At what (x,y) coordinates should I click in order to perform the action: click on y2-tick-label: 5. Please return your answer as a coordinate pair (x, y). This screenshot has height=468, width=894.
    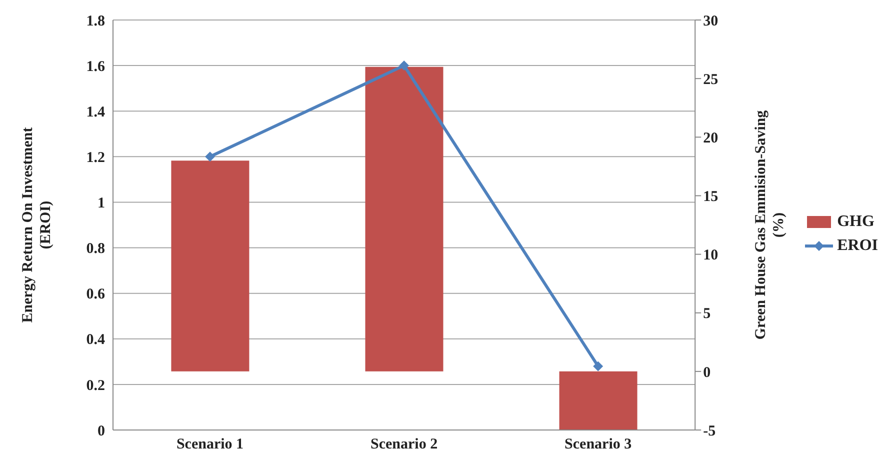
    Looking at the image, I should click on (707, 314).